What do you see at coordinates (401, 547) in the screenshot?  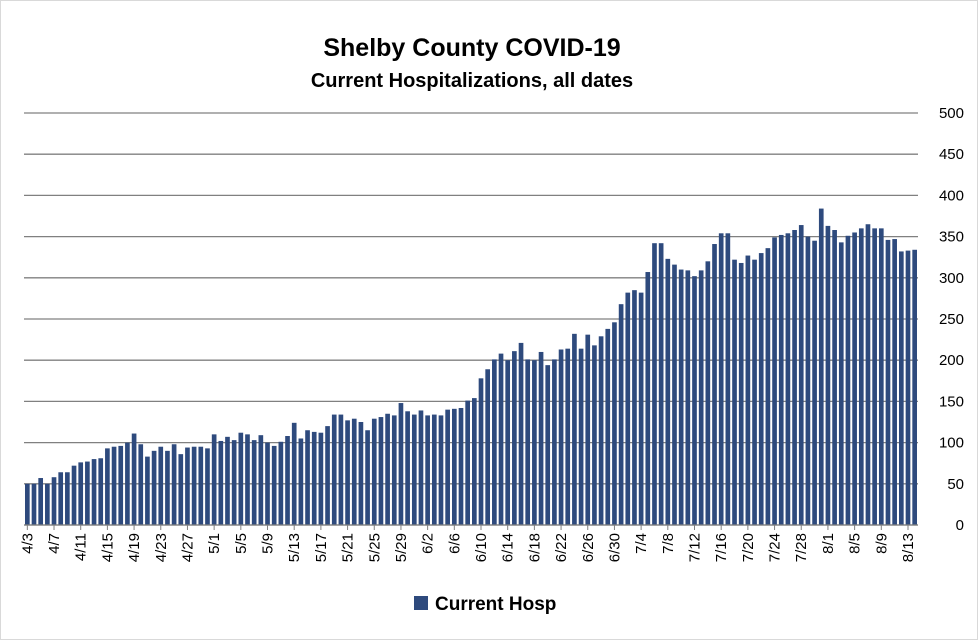 I see `x-tick-label: 5/29` at bounding box center [401, 547].